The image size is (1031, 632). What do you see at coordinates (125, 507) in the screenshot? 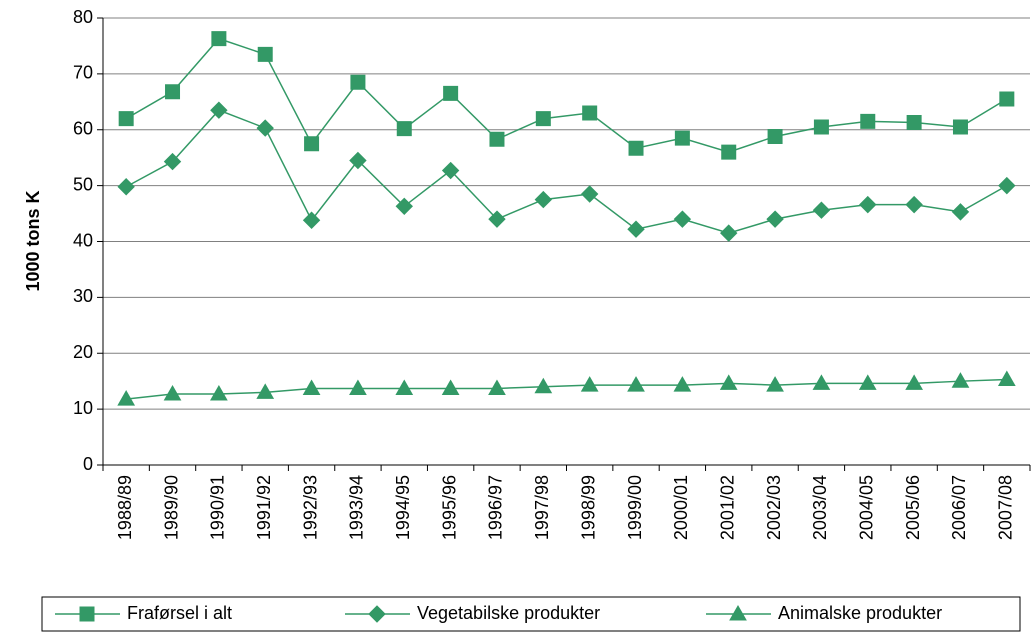
I see `x-tick-label: 1988/89` at bounding box center [125, 507].